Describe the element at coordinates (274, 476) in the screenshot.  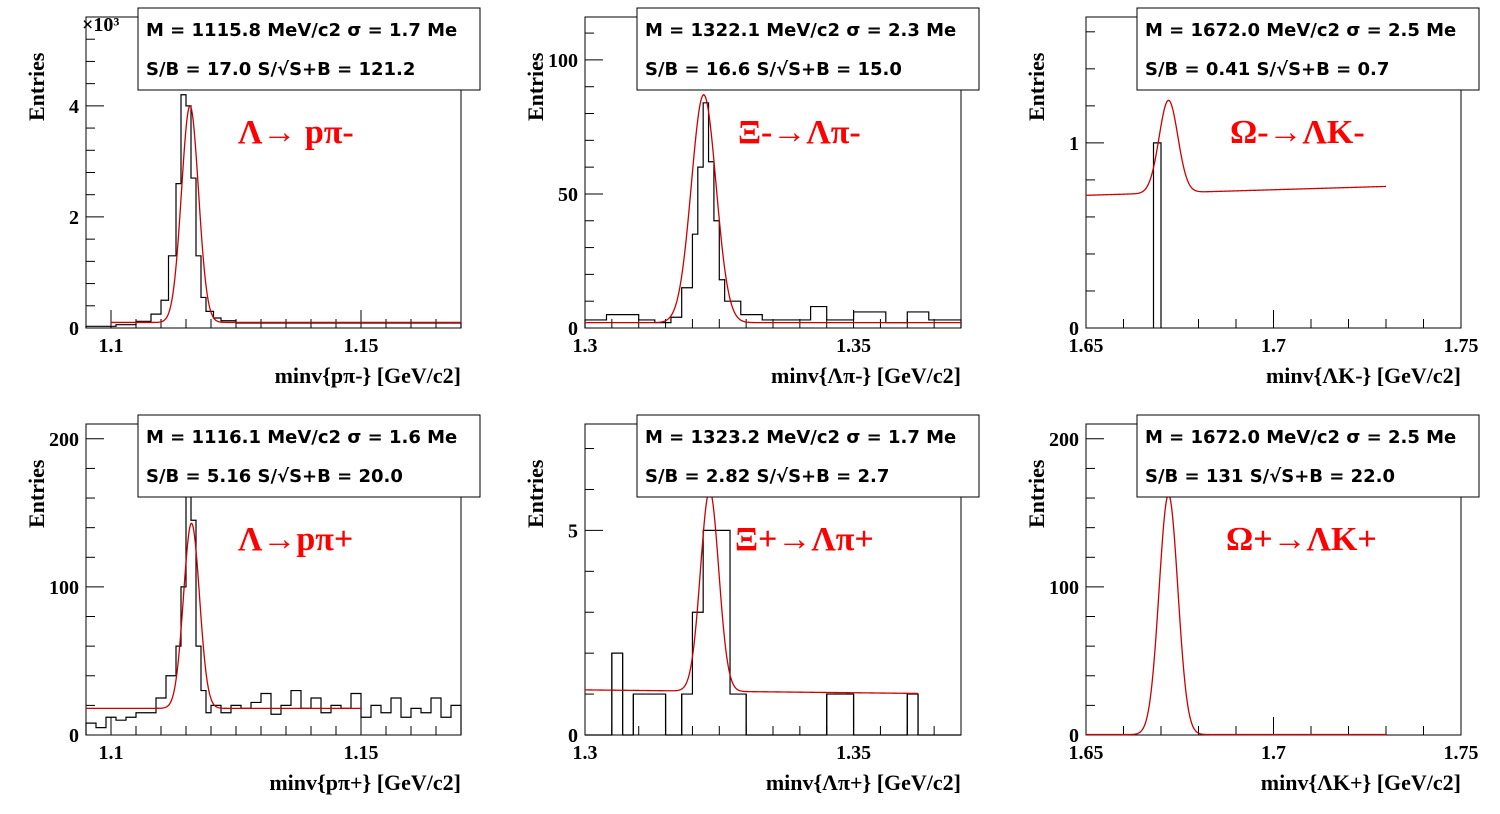
I see `stats-significance: S/B = 5.16 S/√S+B = 20.0` at that location.